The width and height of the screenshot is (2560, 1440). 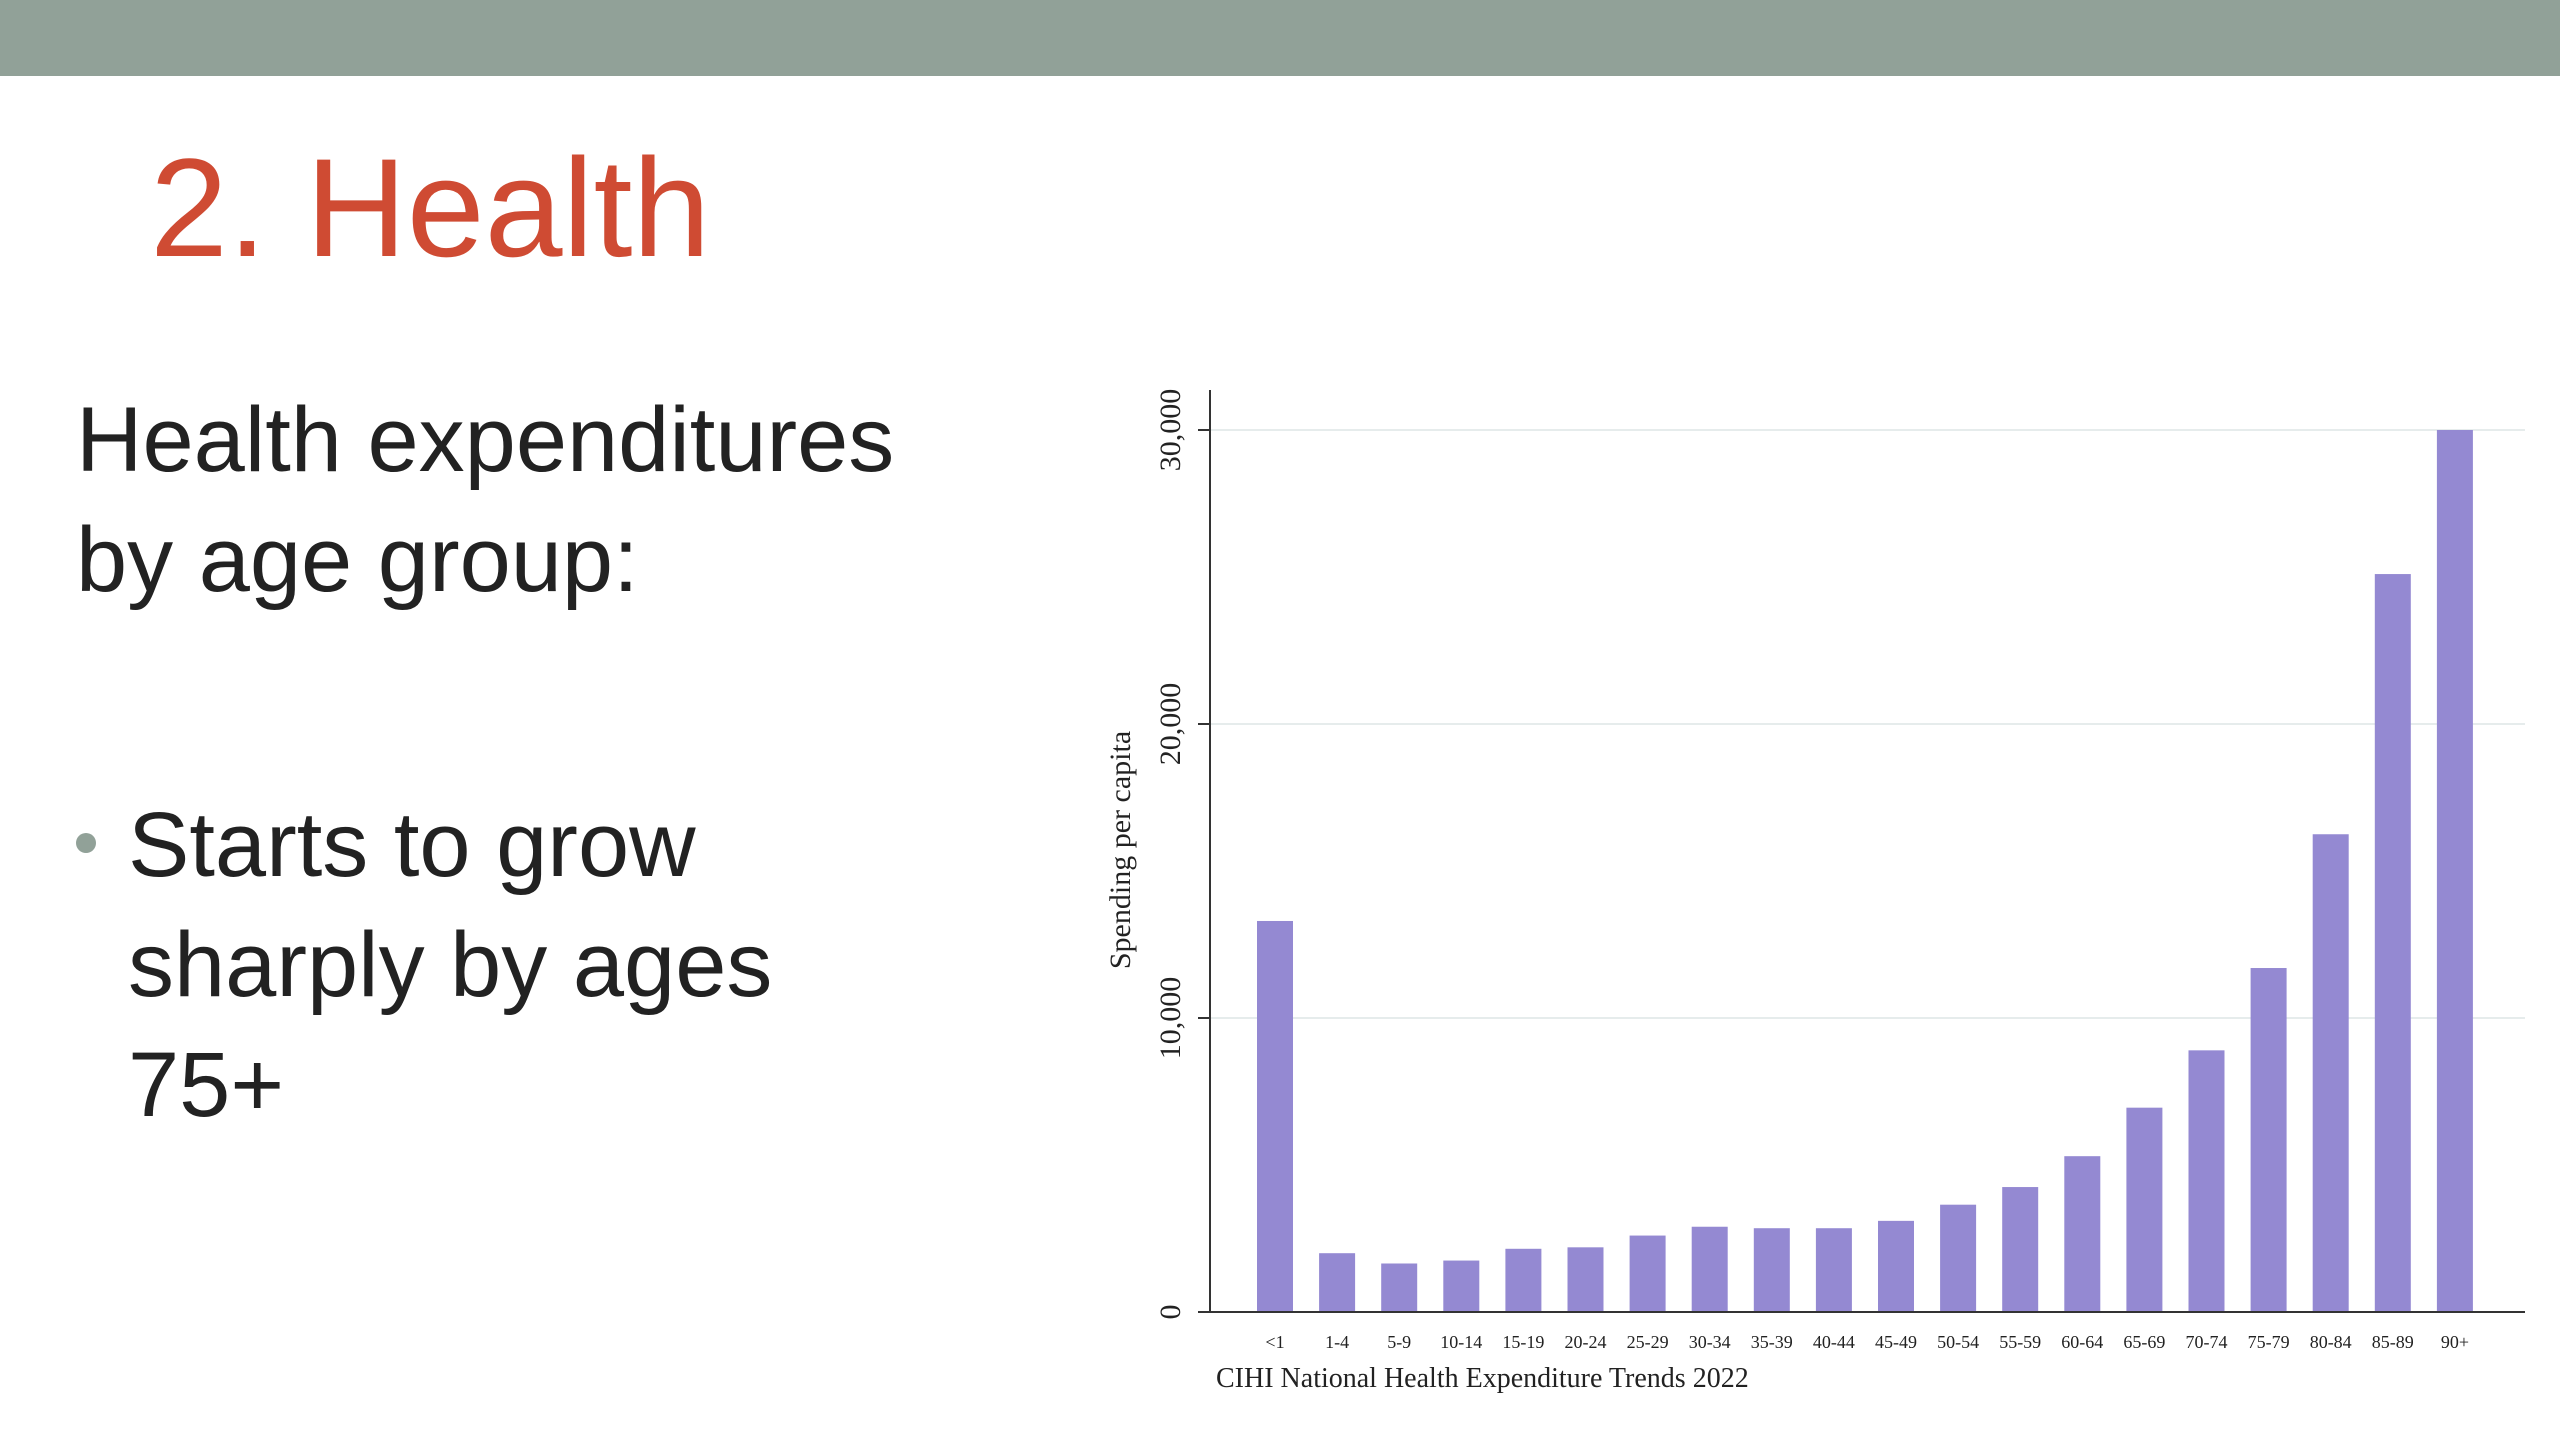 I want to click on x-tick-label: 85-89, so click(x=2393, y=1342).